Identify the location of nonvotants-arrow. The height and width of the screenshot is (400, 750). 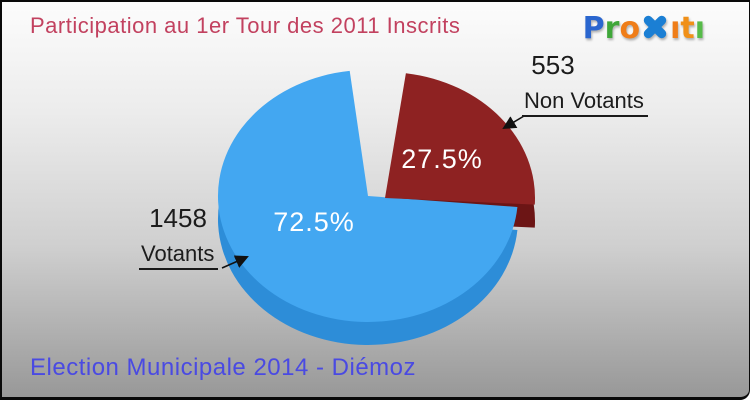
(513, 122).